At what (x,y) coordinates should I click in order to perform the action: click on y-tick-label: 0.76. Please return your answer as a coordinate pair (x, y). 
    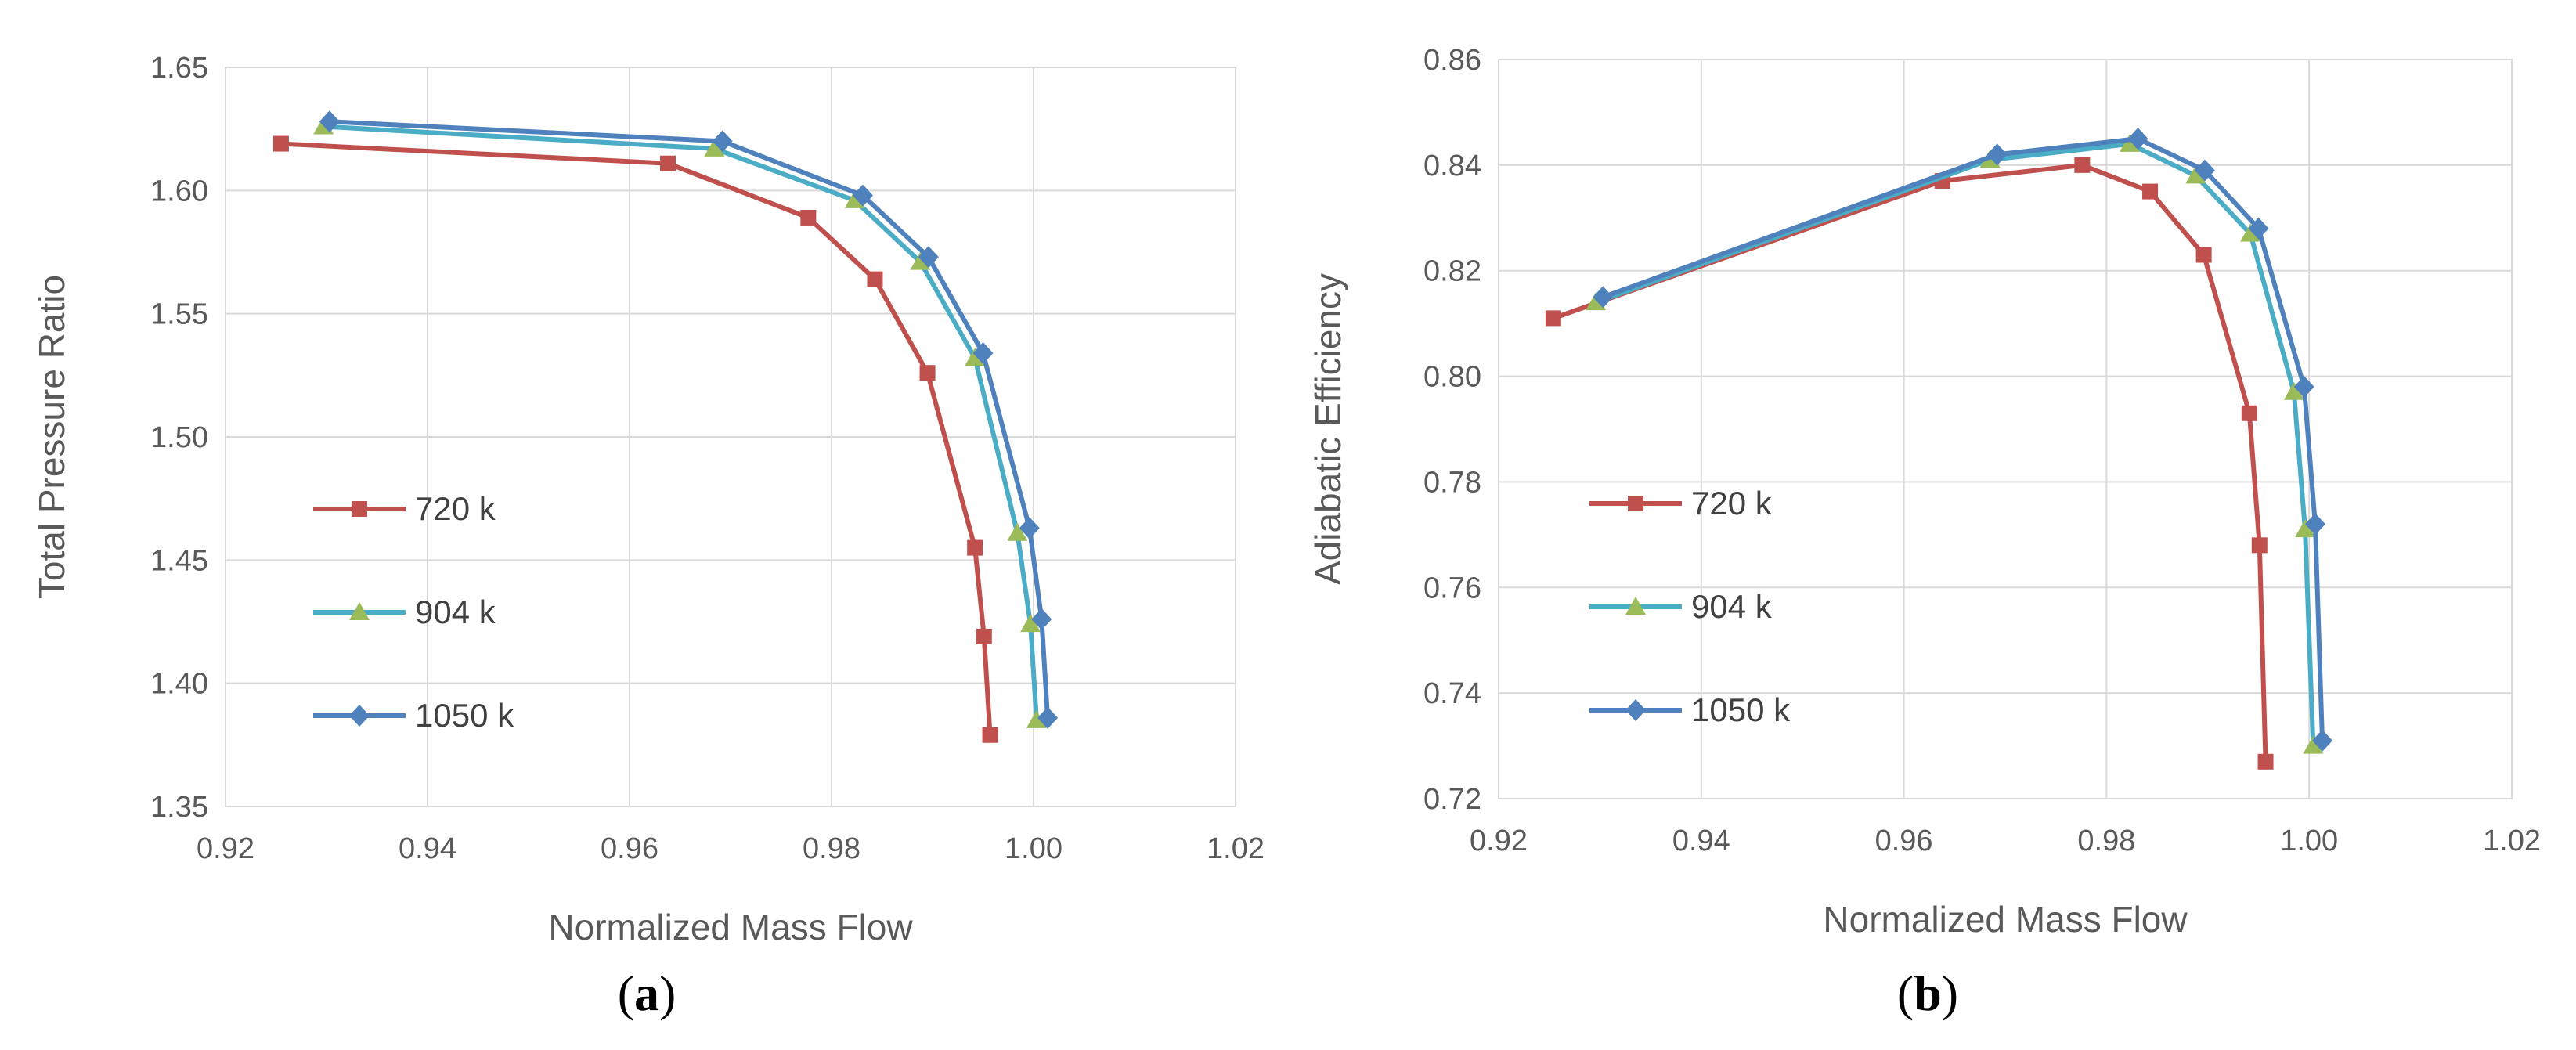
    Looking at the image, I should click on (1452, 588).